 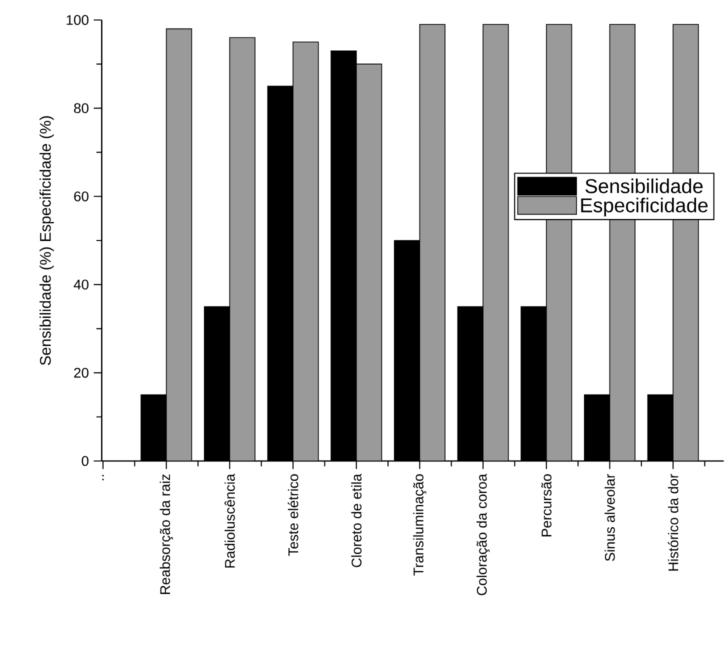 I want to click on x-tick-label: Histórico da dor, so click(x=673, y=522).